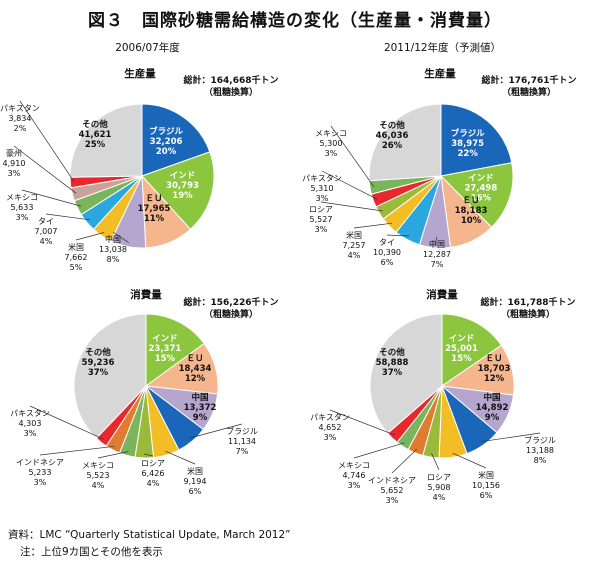 Image resolution: width=590 pixels, height=565 pixels. What do you see at coordinates (321, 219) in the screenshot?
I see `slice-label-2-7: ロシア 5,527 3%` at bounding box center [321, 219].